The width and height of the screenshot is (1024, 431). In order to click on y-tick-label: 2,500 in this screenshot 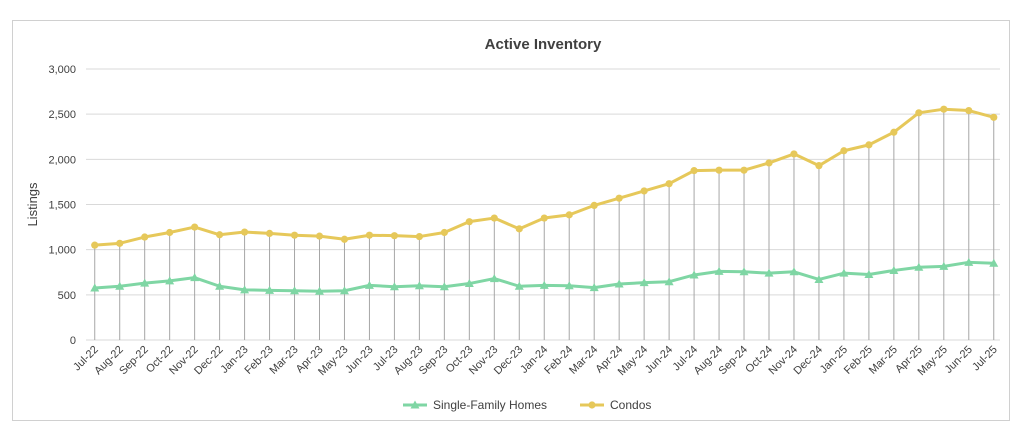, I will do `click(62, 115)`.